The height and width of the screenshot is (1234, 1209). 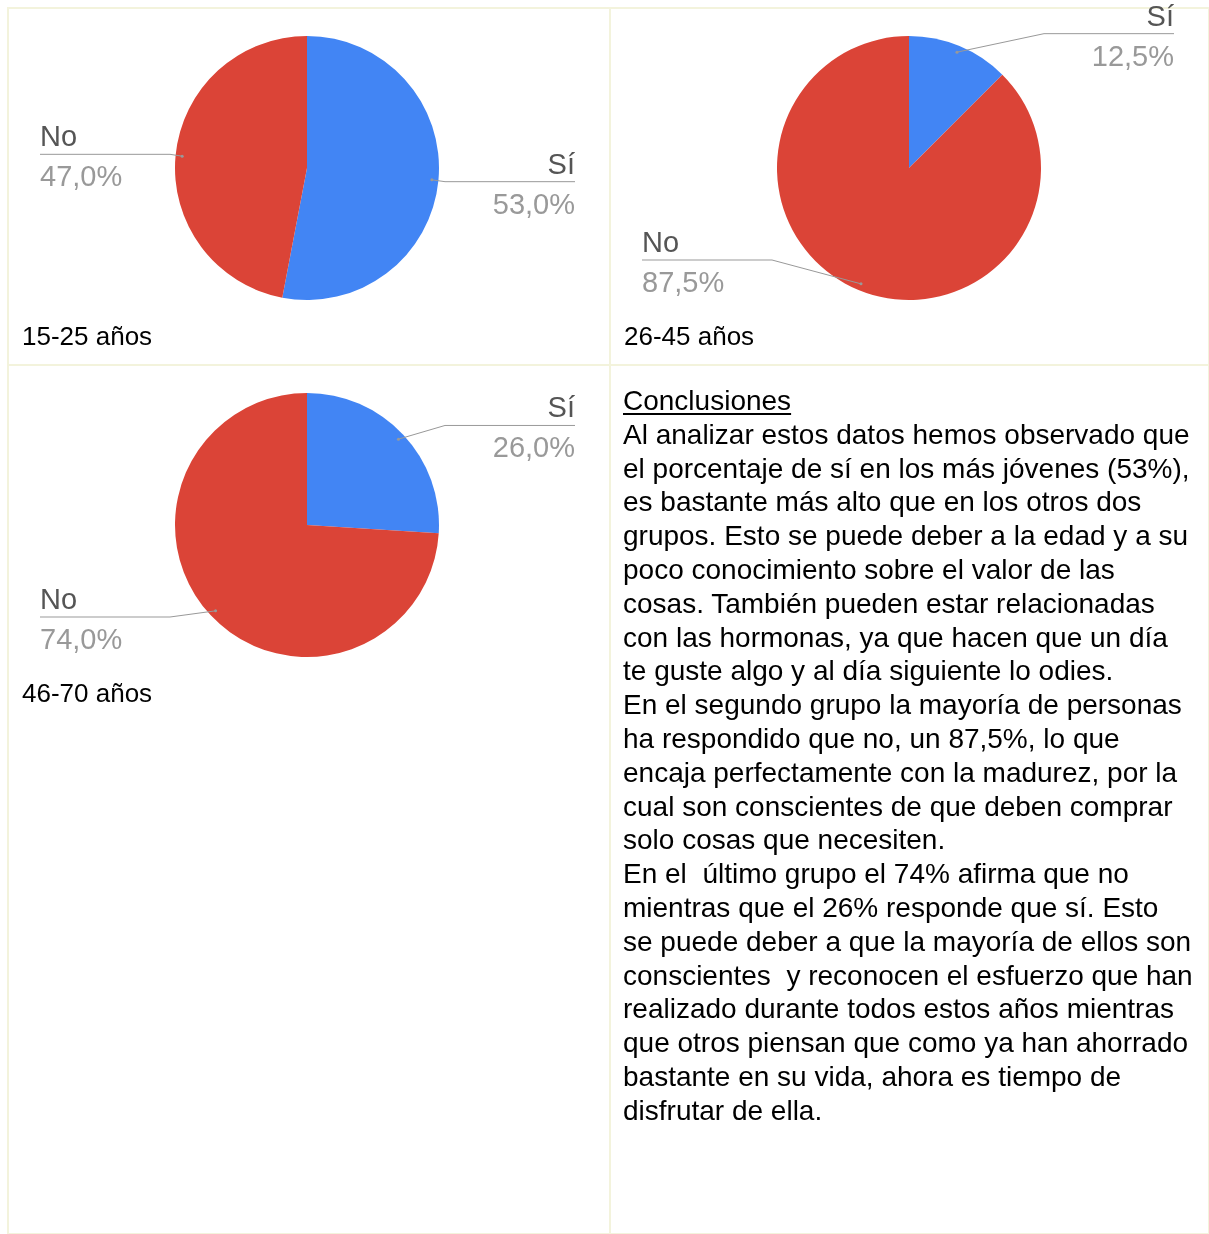 I want to click on text: 15-25 años, so click(x=87, y=336).